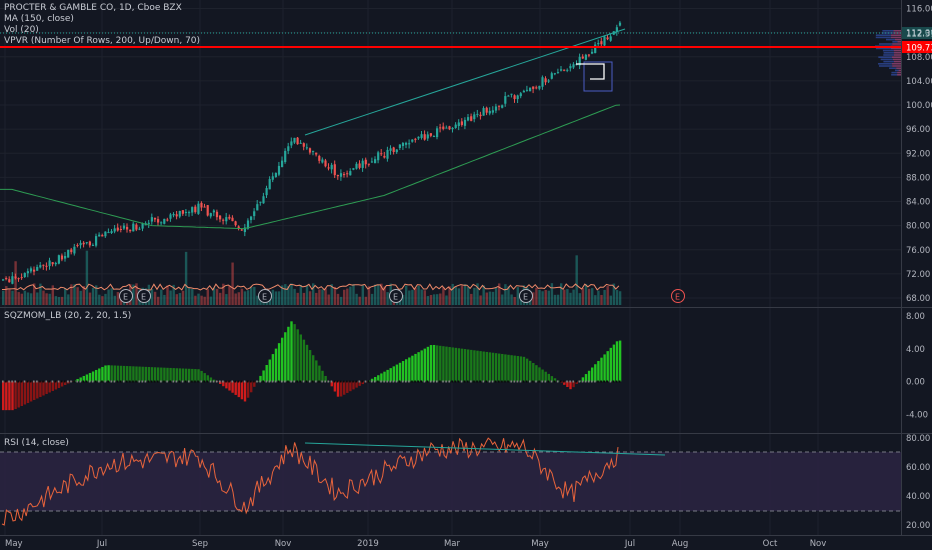 The height and width of the screenshot is (550, 932). I want to click on price-tick-label: 96.00, so click(918, 130).